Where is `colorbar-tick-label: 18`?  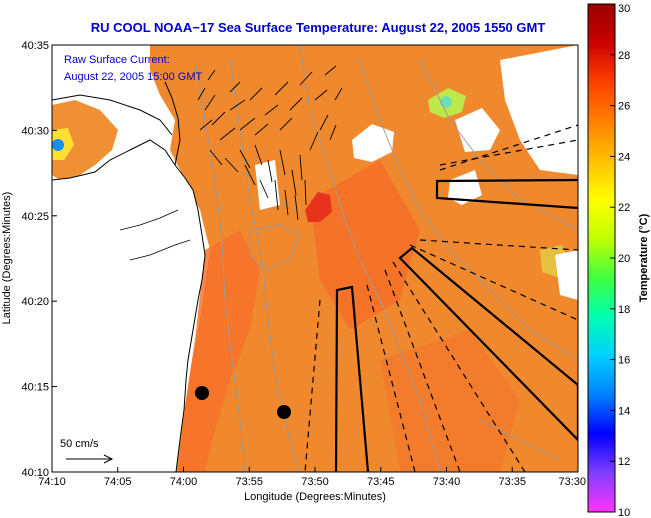
colorbar-tick-label: 18 is located at coordinates (624, 310).